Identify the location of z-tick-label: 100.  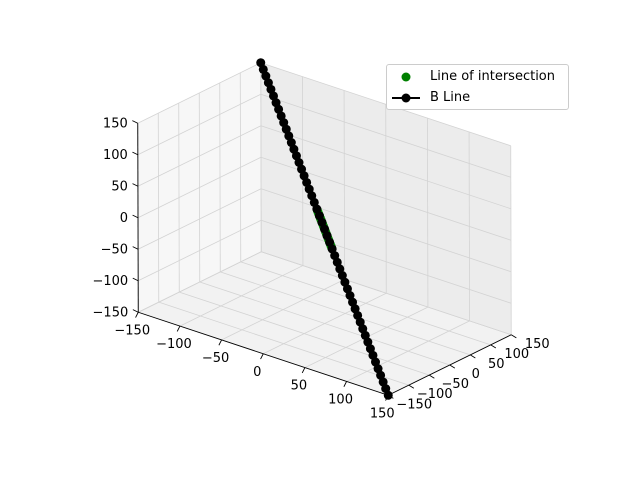
(115, 155).